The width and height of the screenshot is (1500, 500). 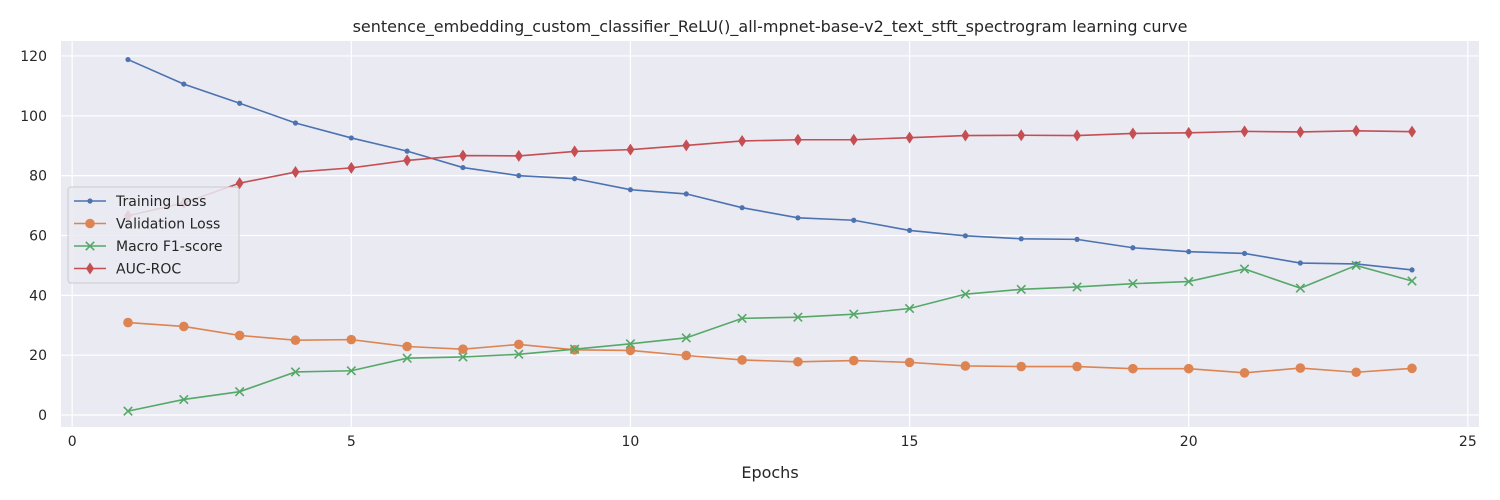 What do you see at coordinates (38, 356) in the screenshot?
I see `y-tick-label: 20` at bounding box center [38, 356].